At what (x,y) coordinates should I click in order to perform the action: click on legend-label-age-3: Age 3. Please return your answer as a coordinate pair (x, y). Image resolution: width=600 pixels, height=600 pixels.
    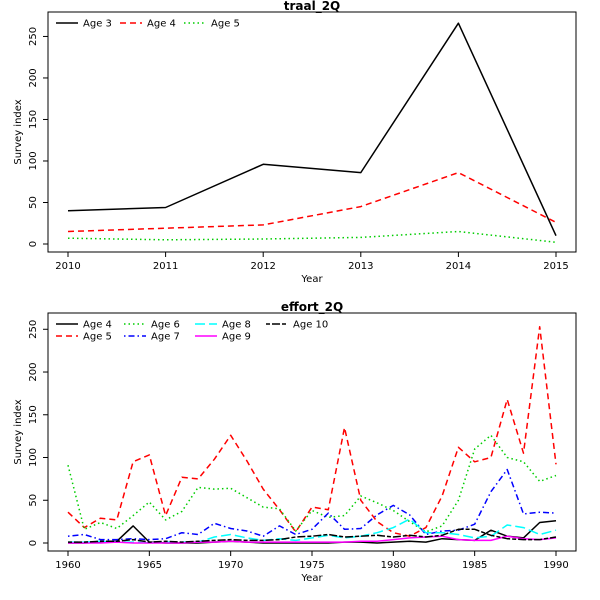
    Looking at the image, I should click on (97, 24).